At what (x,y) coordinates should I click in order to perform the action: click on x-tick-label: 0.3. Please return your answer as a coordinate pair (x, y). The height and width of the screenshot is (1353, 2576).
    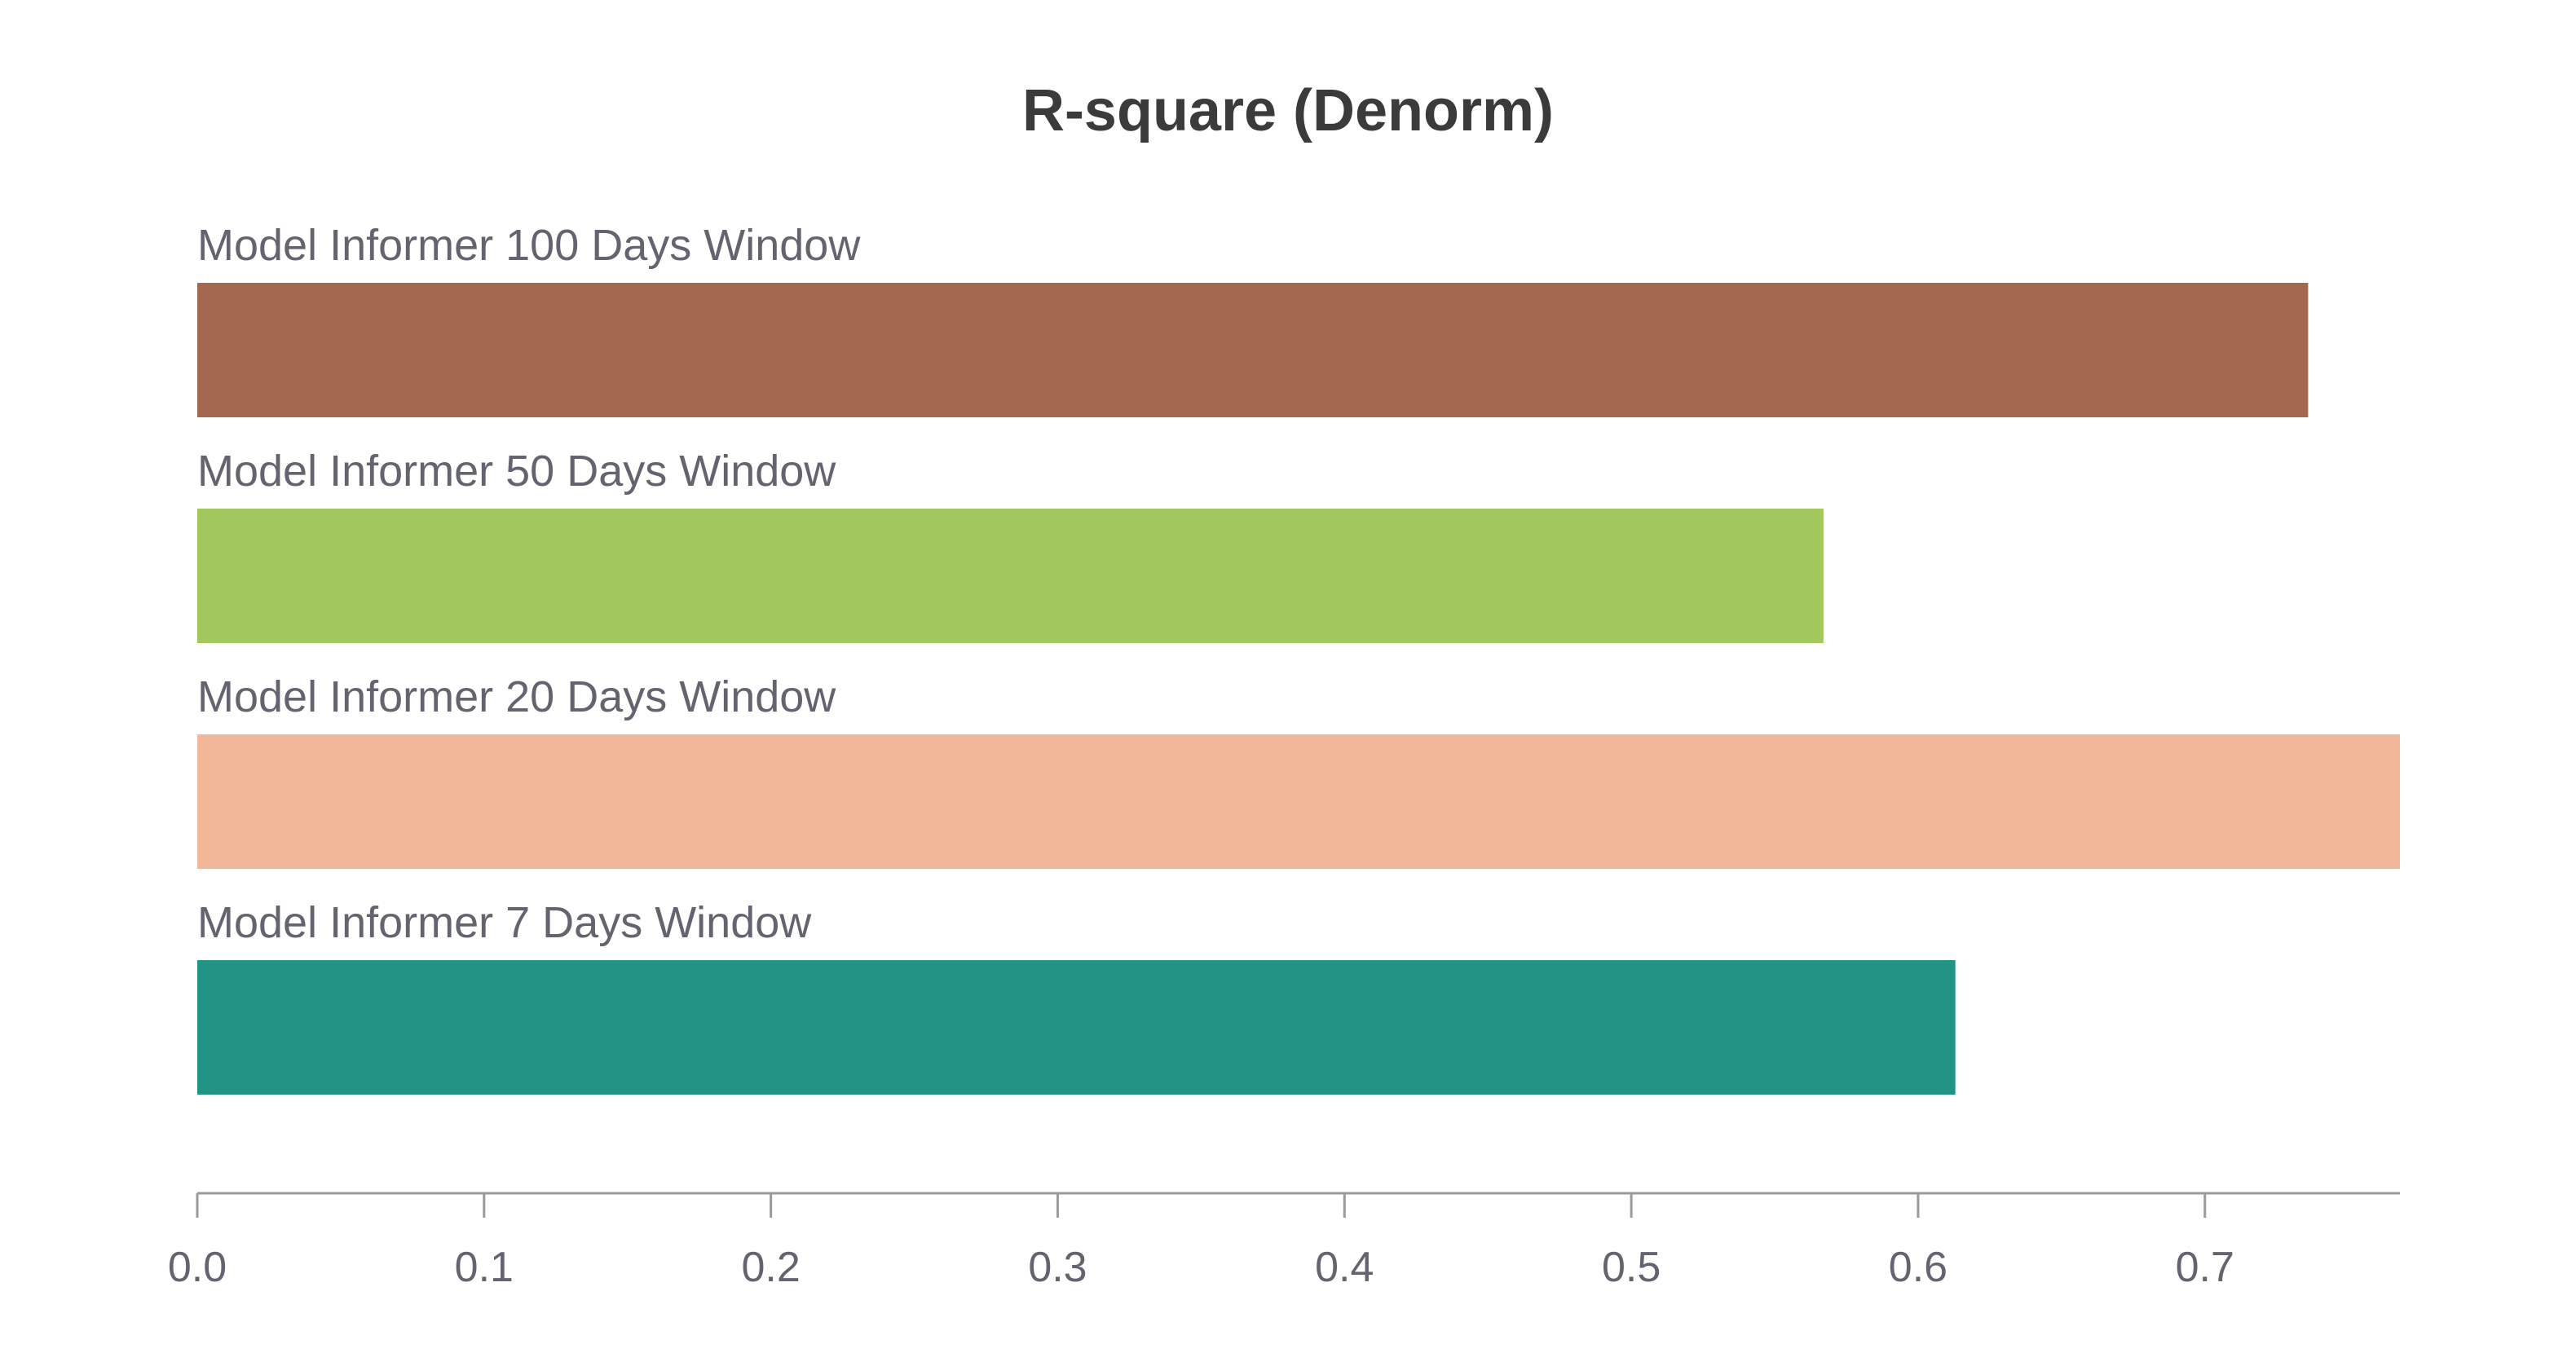
    Looking at the image, I should click on (1057, 1267).